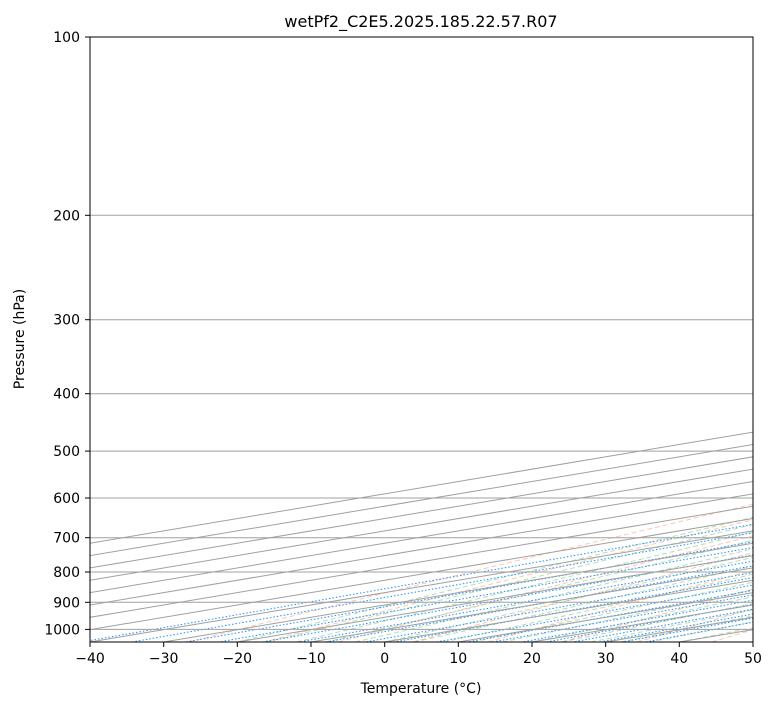 Image resolution: width=775 pixels, height=708 pixels. Describe the element at coordinates (606, 659) in the screenshot. I see `x-tick-label: 30` at that location.